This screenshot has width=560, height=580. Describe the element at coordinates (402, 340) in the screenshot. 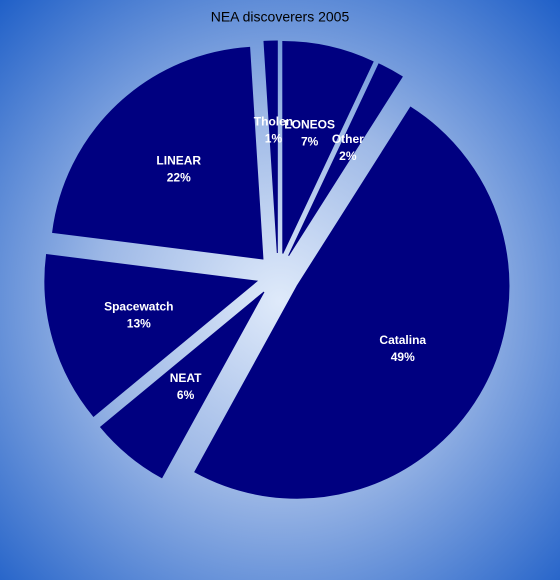

I see `slice-label: Catalina` at that location.